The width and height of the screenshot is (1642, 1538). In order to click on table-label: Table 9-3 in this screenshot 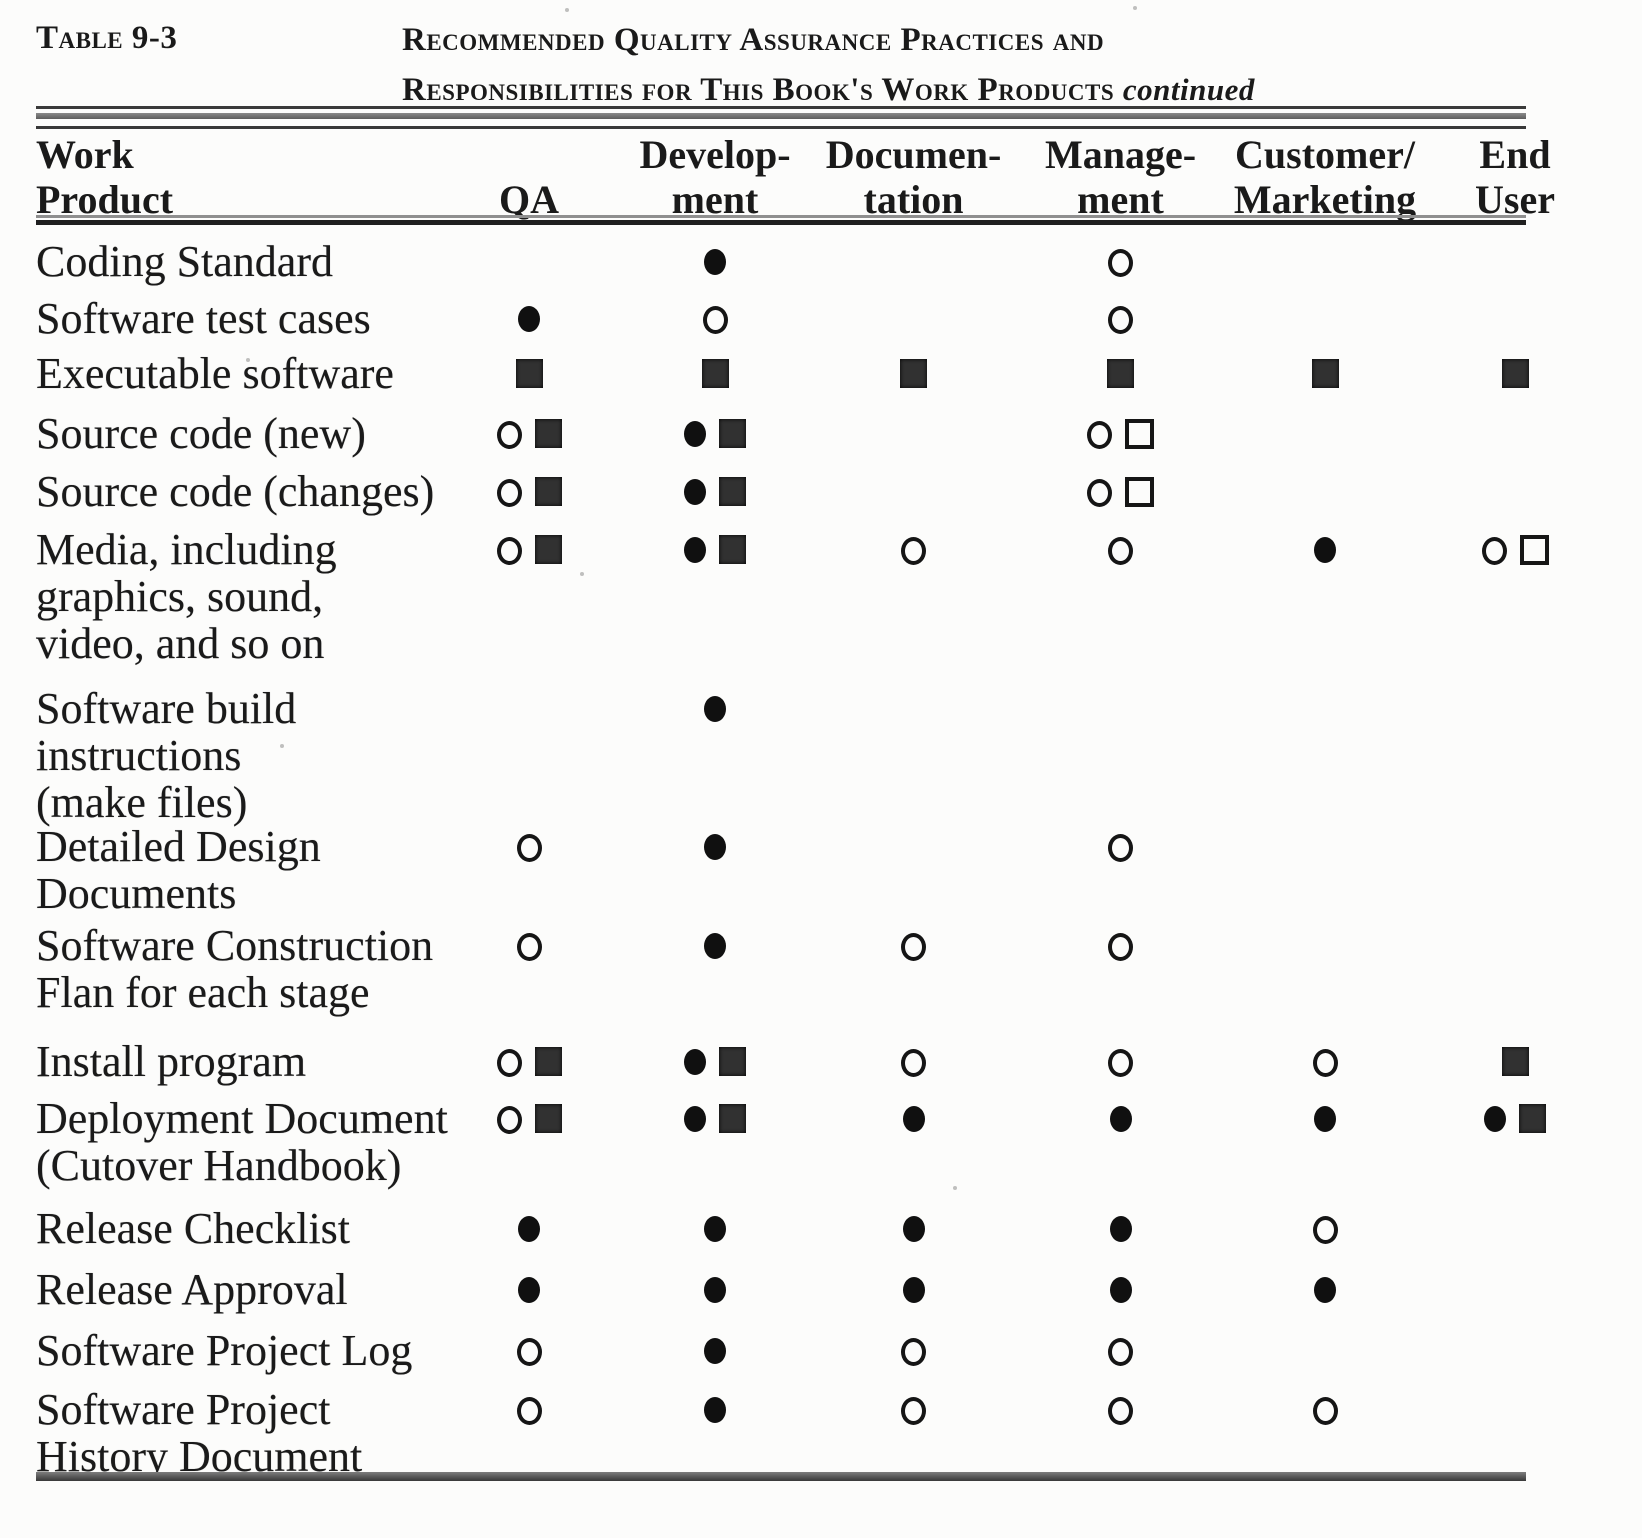, I will do `click(107, 38)`.